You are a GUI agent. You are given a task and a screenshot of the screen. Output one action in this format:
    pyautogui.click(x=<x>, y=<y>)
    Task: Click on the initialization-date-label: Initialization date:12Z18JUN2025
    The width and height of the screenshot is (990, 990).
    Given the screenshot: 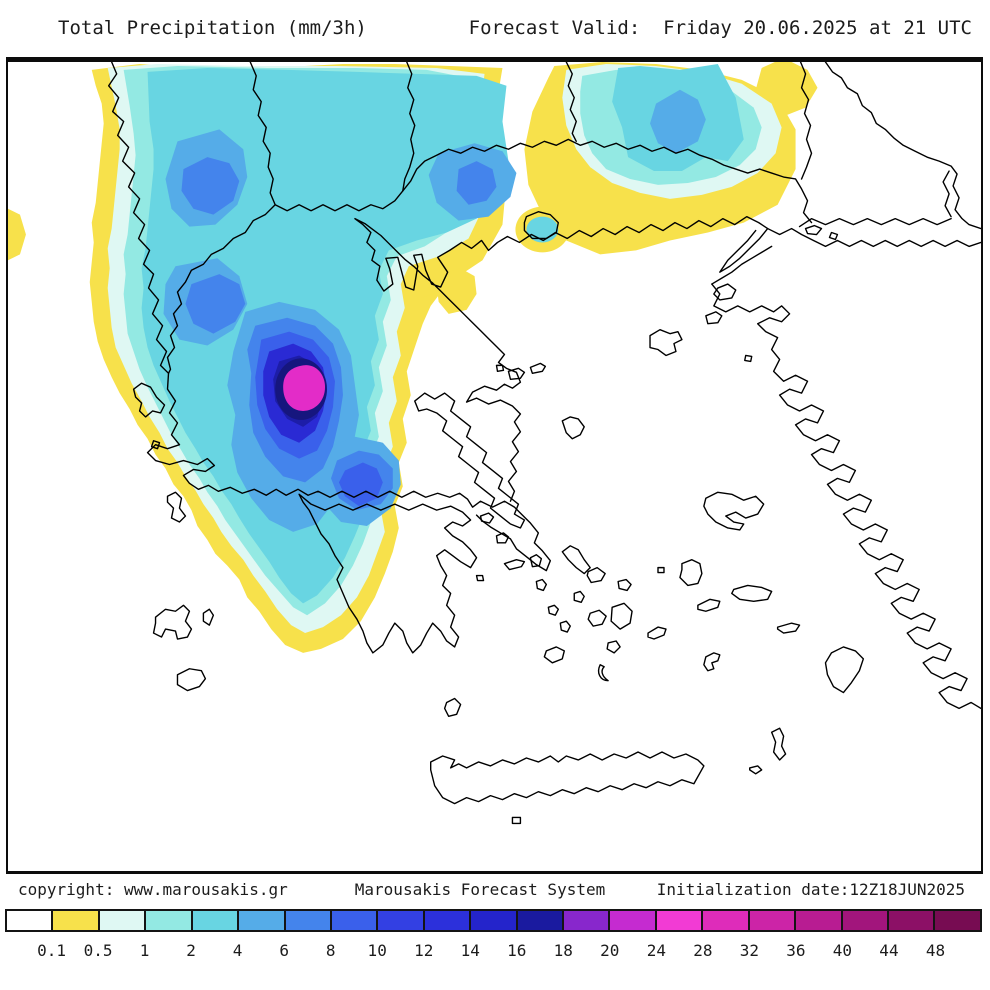 What is the action you would take?
    pyautogui.click(x=810, y=889)
    